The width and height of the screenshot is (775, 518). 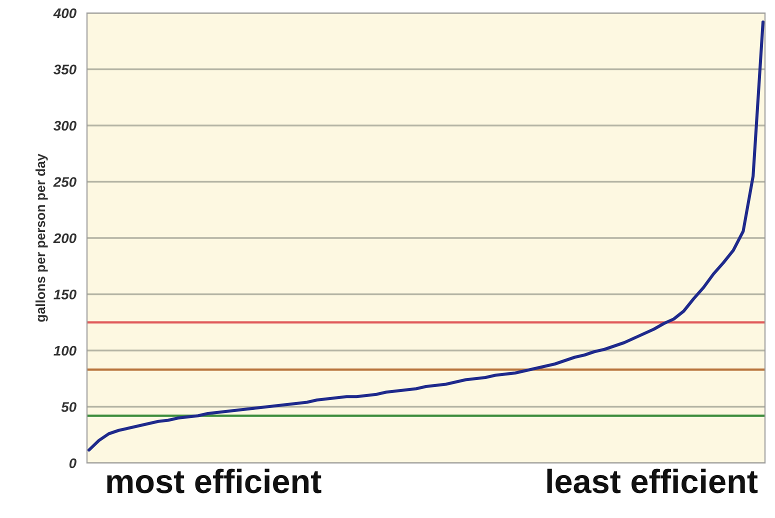 What do you see at coordinates (64, 238) in the screenshot?
I see `y-tick-label: 200` at bounding box center [64, 238].